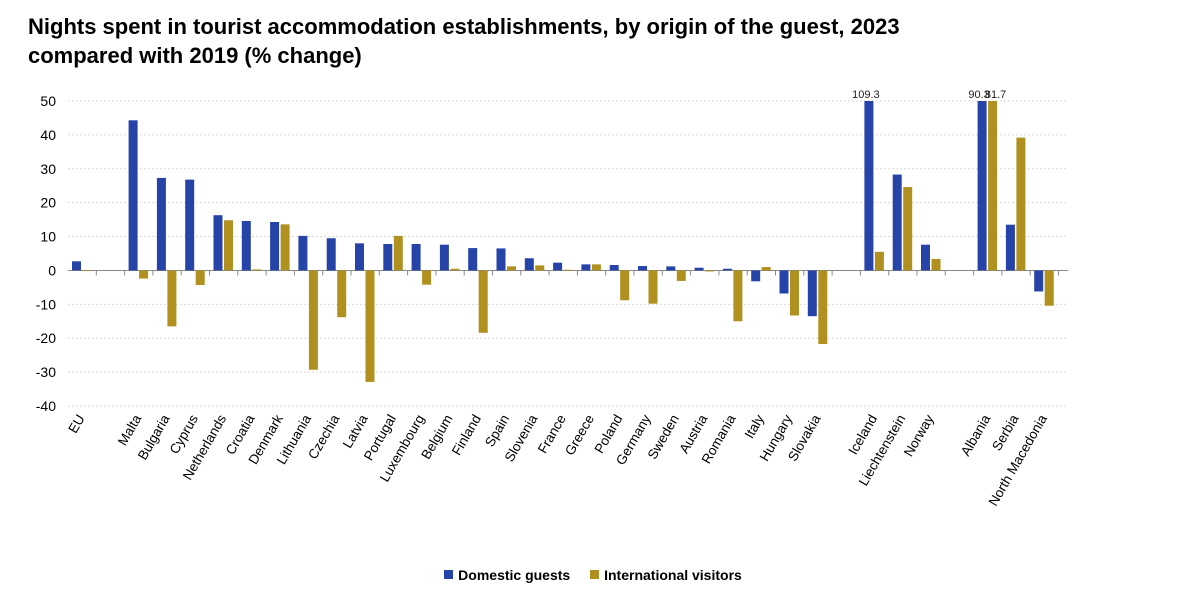 This screenshot has height=616, width=1186. I want to click on legend: Domestic guests International visitors, so click(593, 574).